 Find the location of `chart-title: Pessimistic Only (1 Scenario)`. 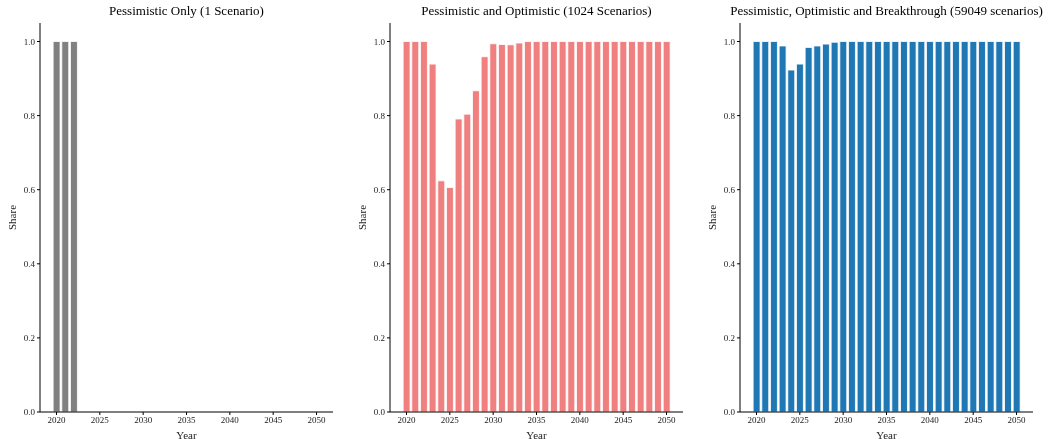

chart-title: Pessimistic Only (1 Scenario) is located at coordinates (186, 11).